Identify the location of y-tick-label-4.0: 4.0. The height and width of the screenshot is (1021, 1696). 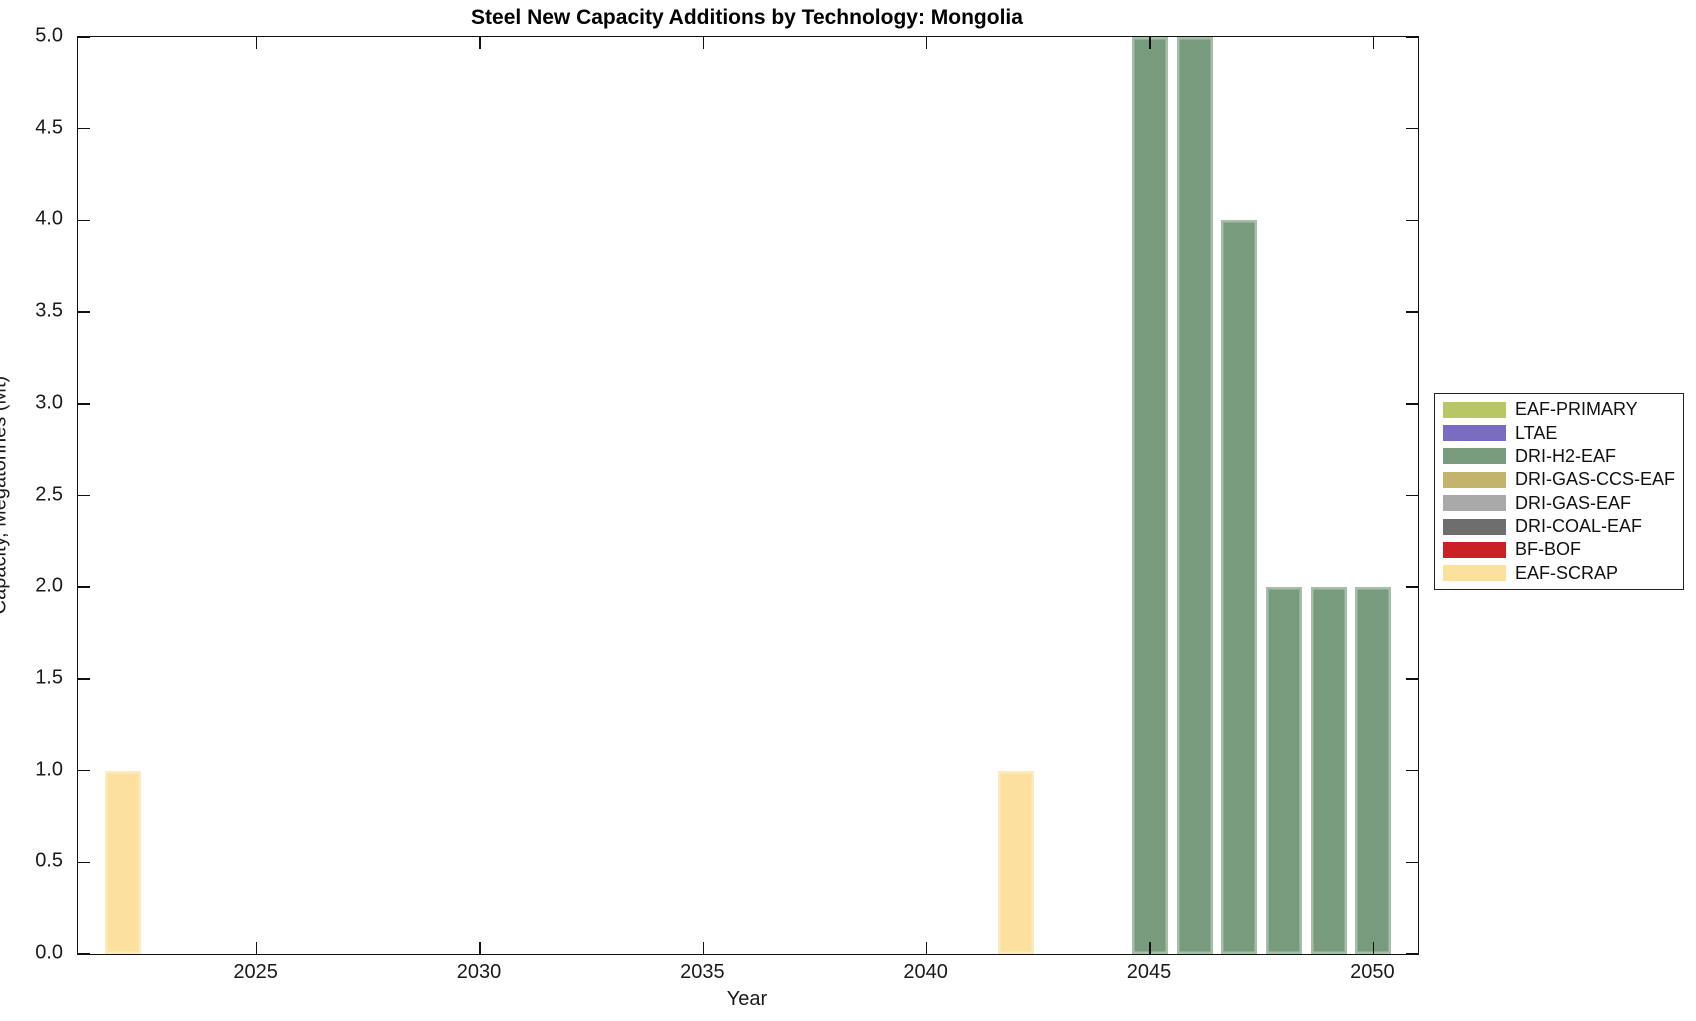
(49, 218).